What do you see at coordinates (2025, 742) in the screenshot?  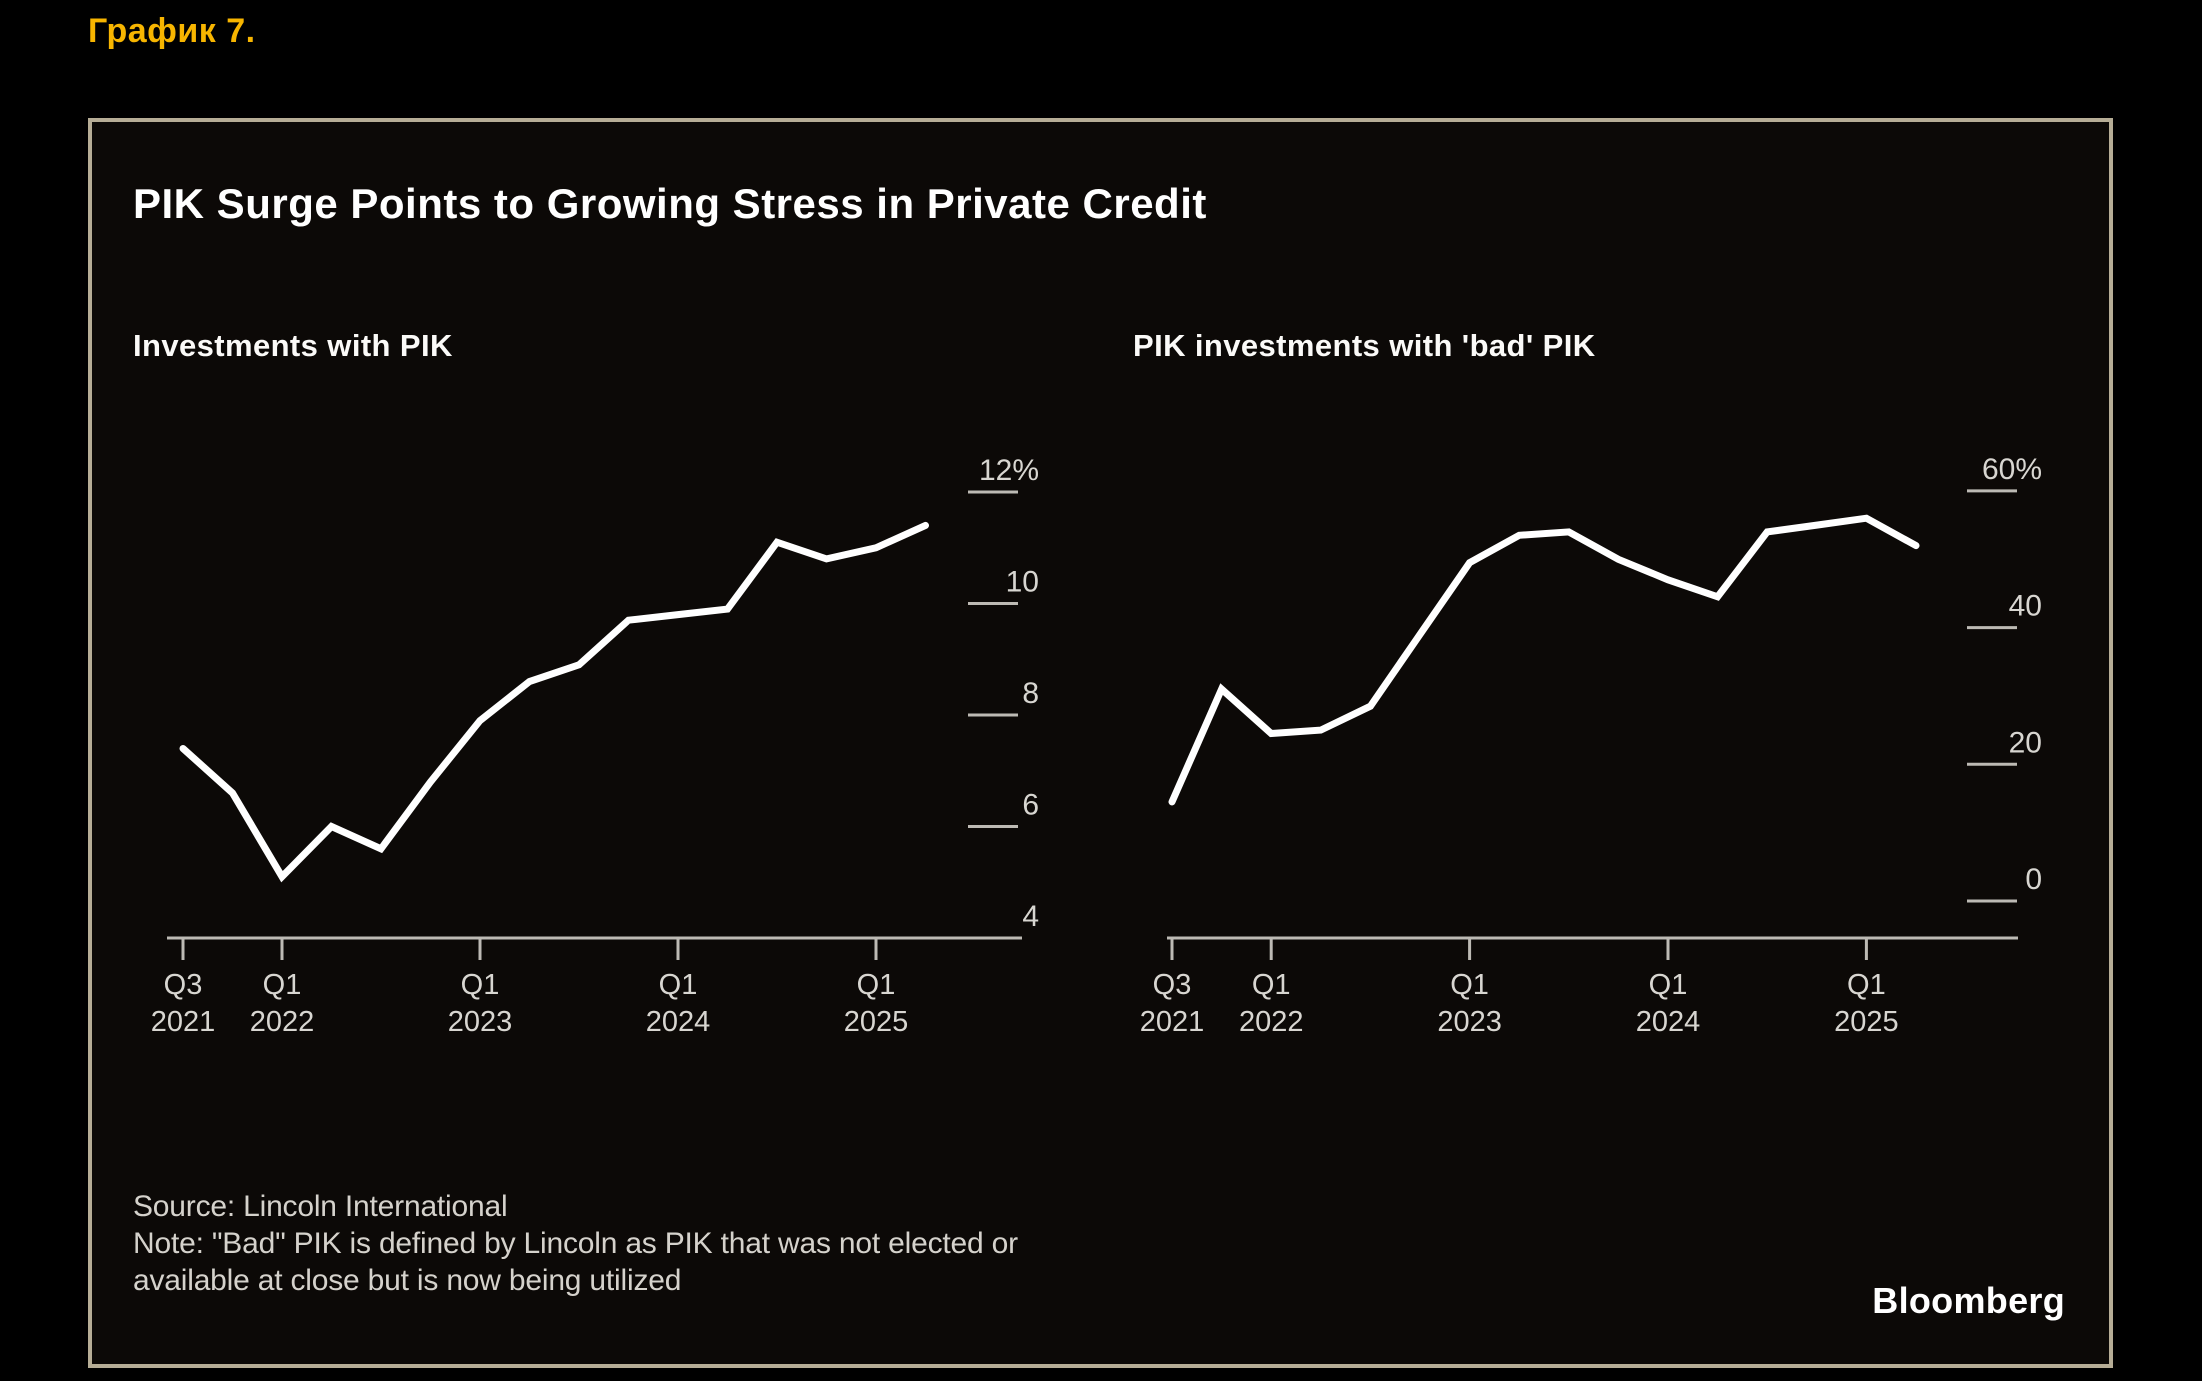 I see `y-tick-label: 20` at bounding box center [2025, 742].